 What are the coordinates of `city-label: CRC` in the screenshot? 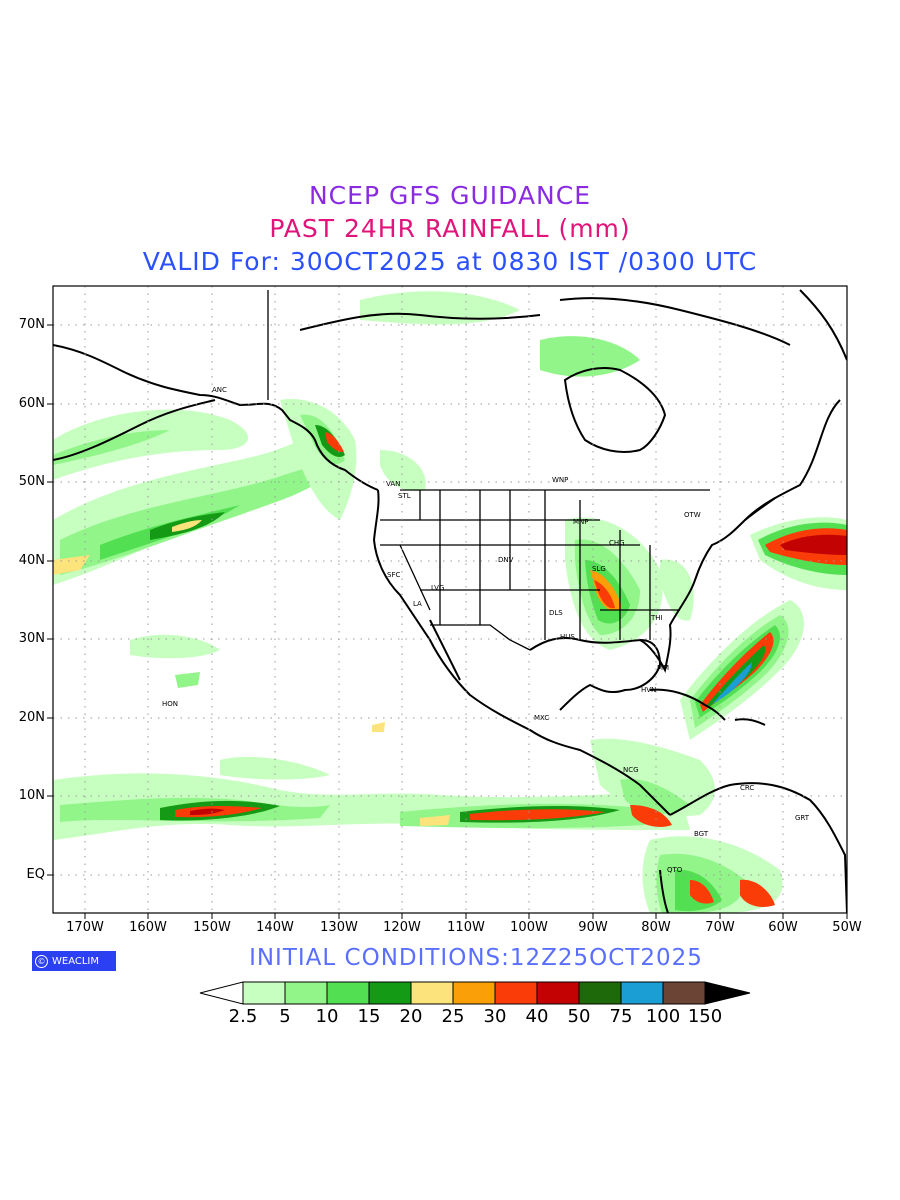 It's located at (747, 788).